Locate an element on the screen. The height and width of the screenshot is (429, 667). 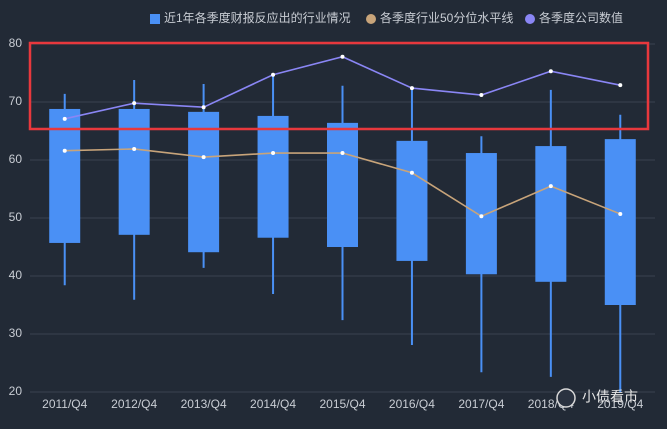
x-tick-label: 2012/Q4 is located at coordinates (134, 404).